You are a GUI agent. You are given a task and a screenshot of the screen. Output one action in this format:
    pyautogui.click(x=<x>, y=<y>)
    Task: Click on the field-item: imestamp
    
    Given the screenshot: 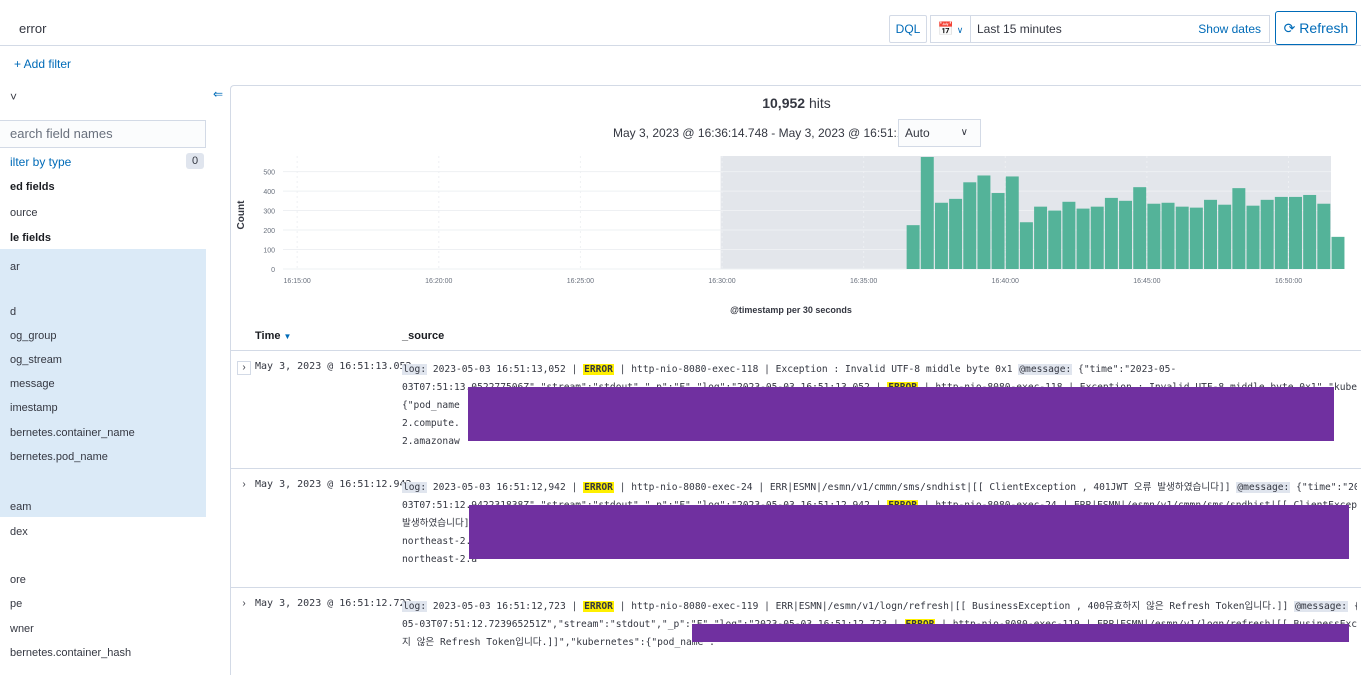 What is the action you would take?
    pyautogui.click(x=34, y=408)
    